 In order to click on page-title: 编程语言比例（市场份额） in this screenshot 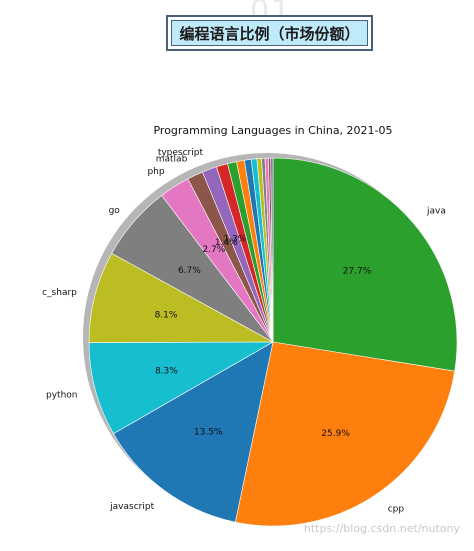, I will do `click(269, 33)`.